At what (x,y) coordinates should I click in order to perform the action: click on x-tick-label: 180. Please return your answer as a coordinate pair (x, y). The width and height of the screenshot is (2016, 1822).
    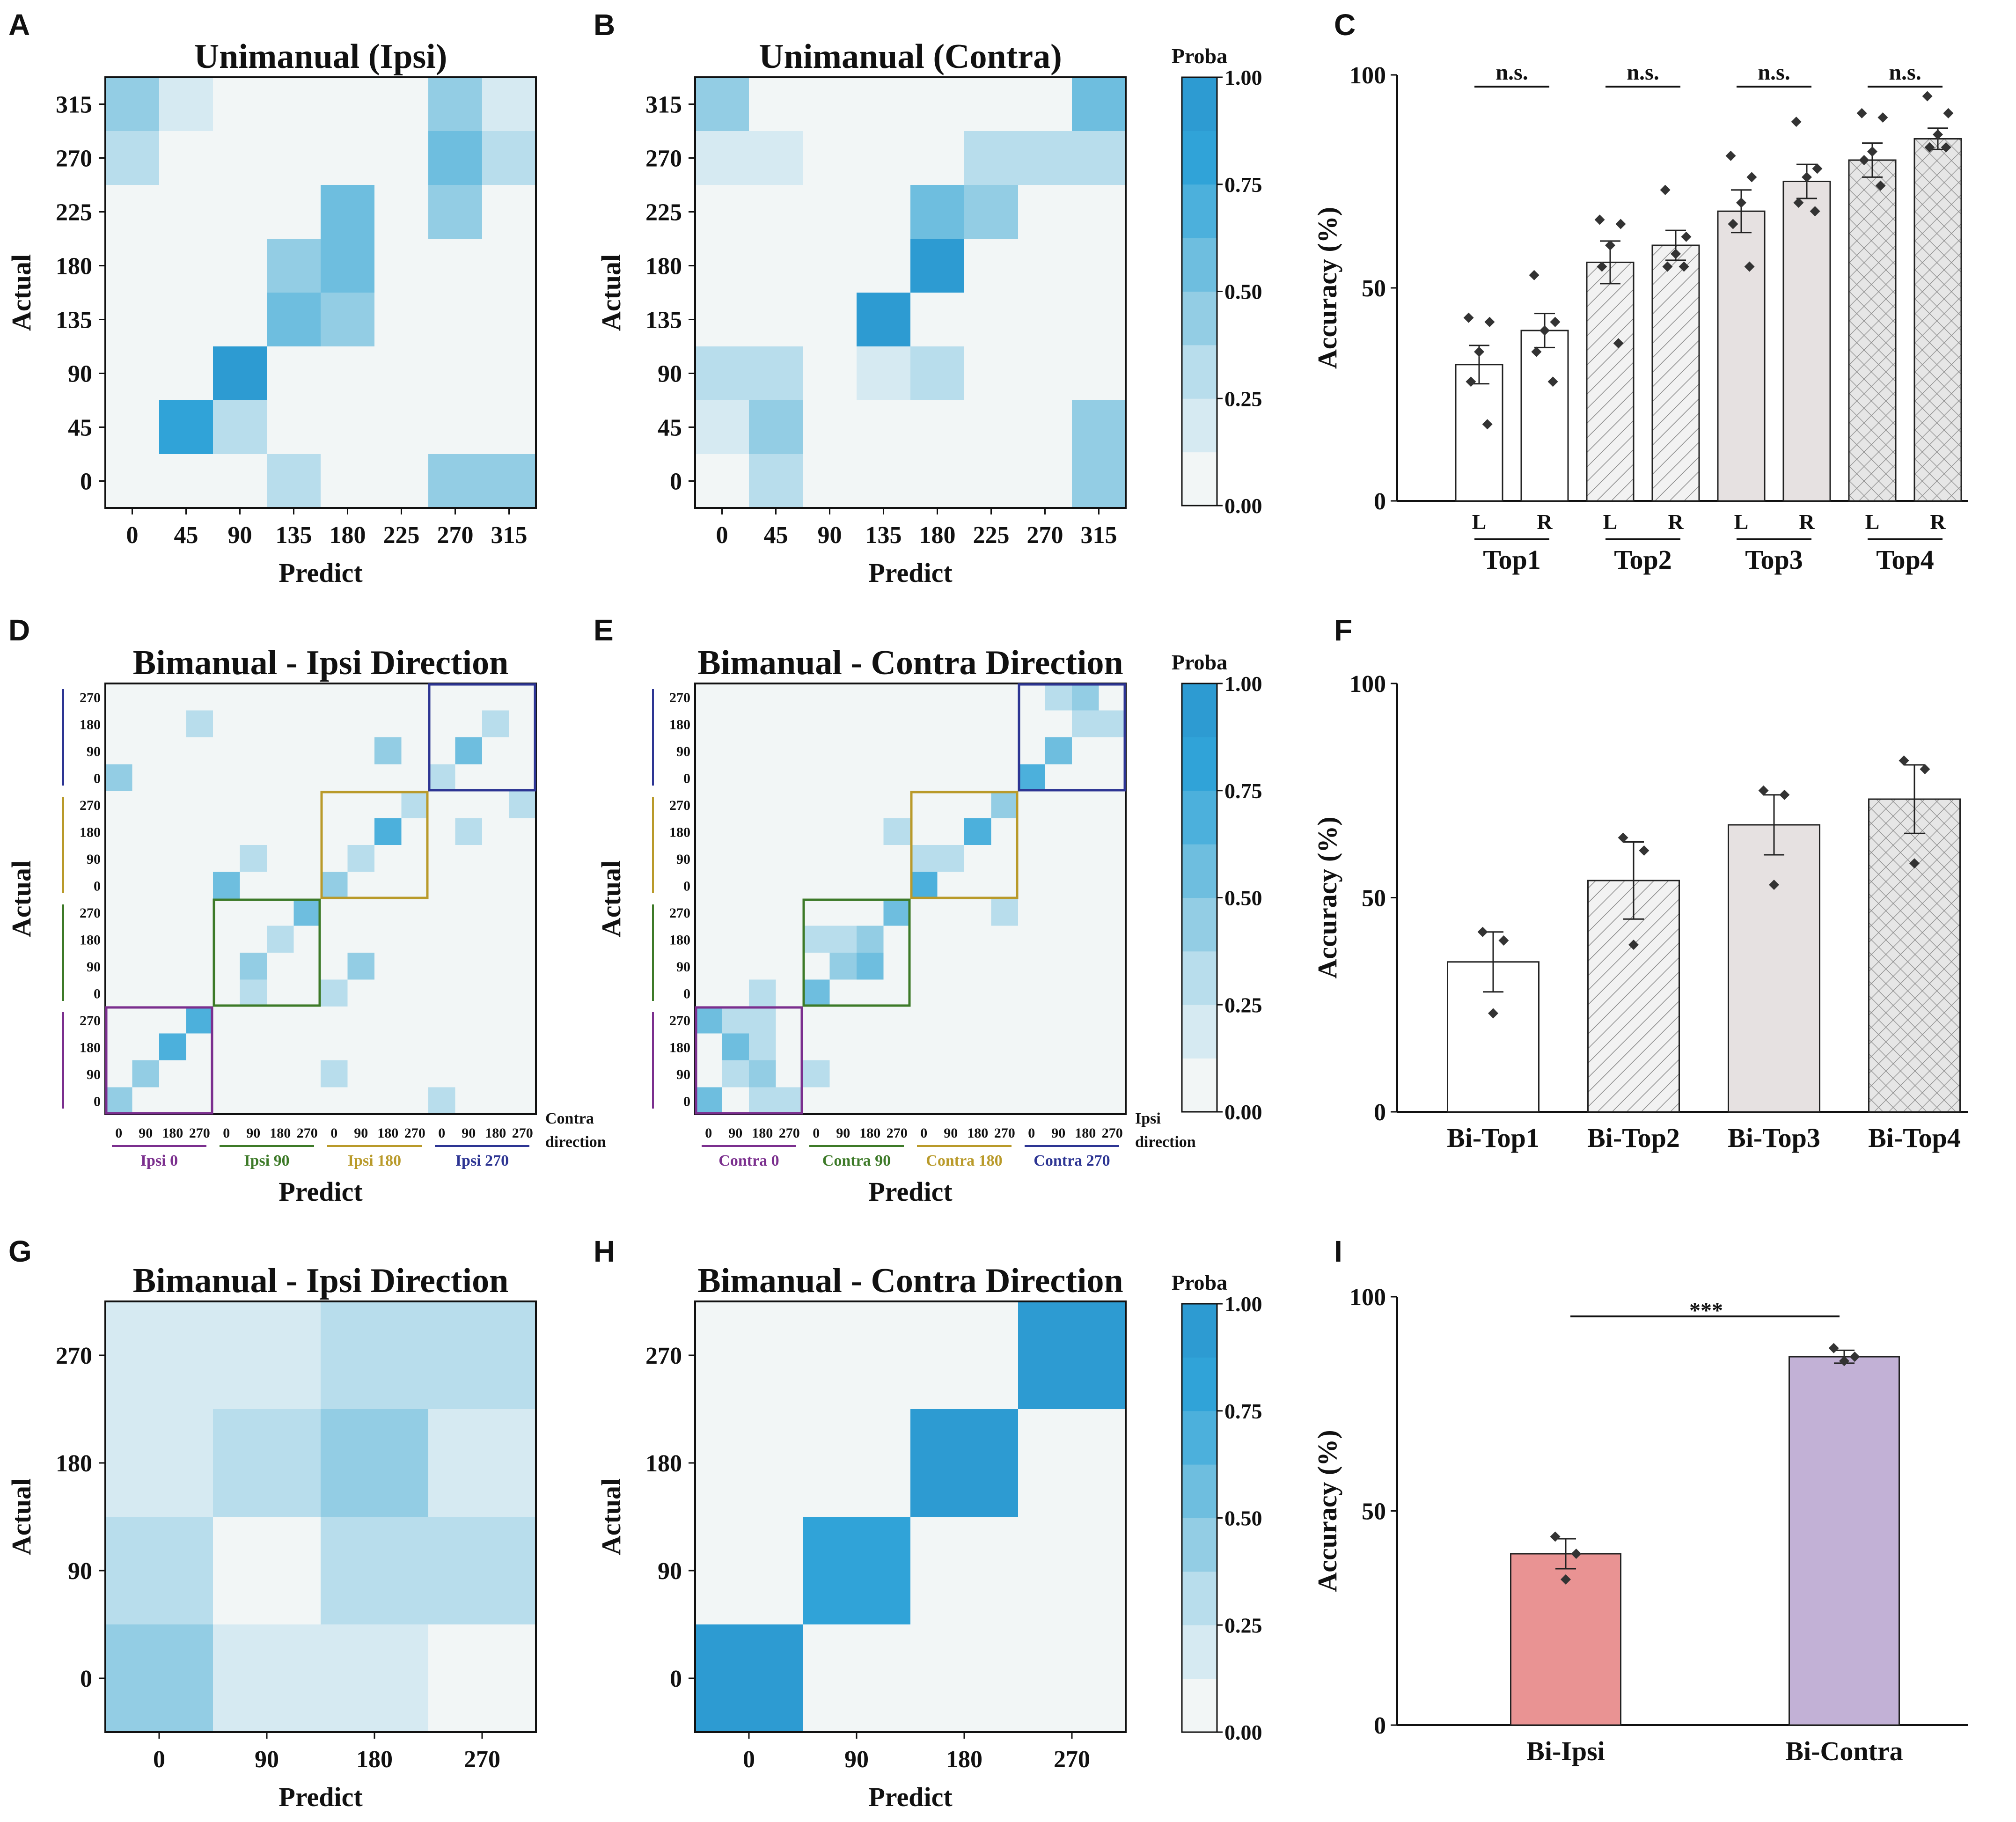
    Looking at the image, I should click on (374, 1759).